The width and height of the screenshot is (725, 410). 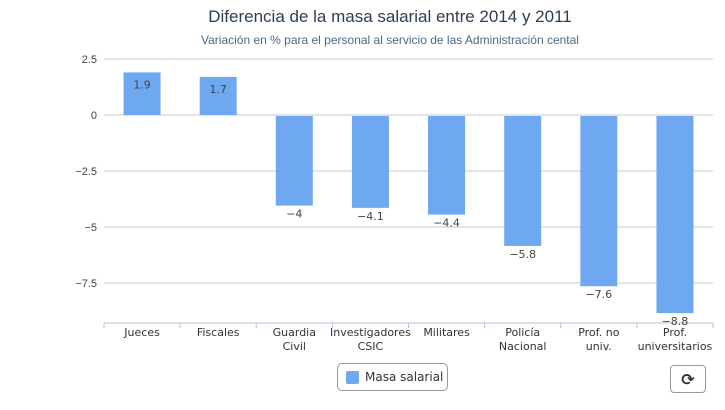 I want to click on data-label: 1.9, so click(x=142, y=84).